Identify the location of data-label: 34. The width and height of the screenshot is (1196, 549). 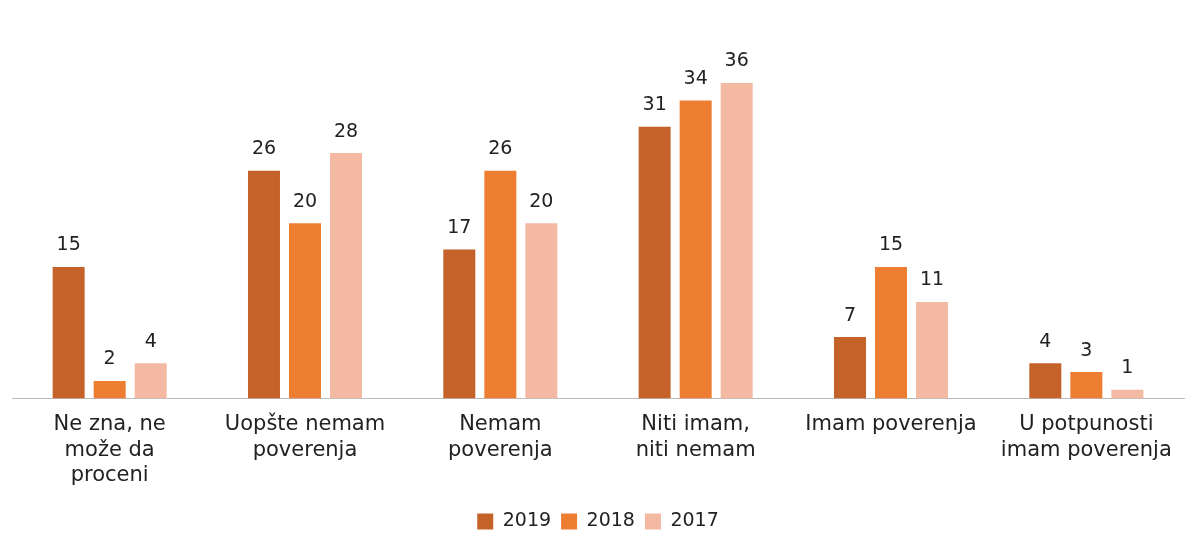
(695, 77).